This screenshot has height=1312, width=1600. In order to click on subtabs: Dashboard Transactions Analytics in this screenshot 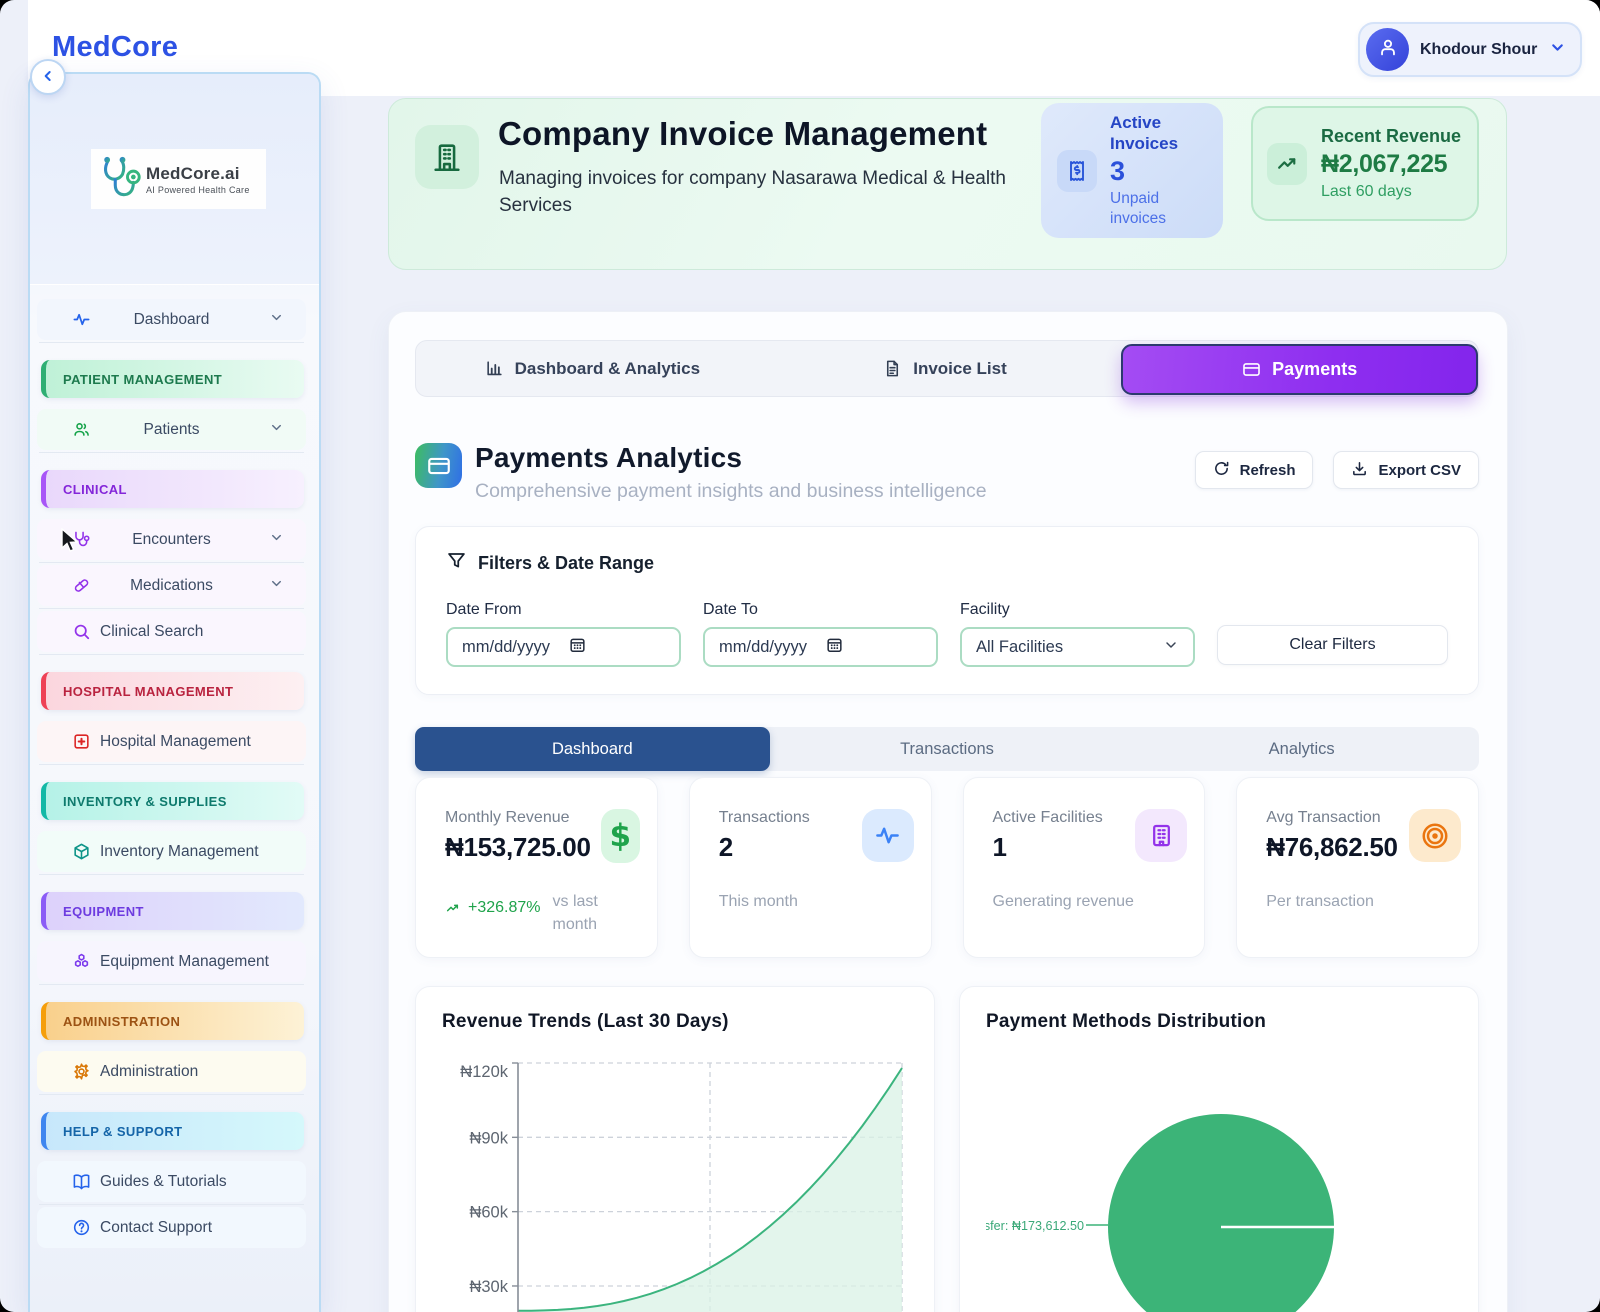, I will do `click(947, 749)`.